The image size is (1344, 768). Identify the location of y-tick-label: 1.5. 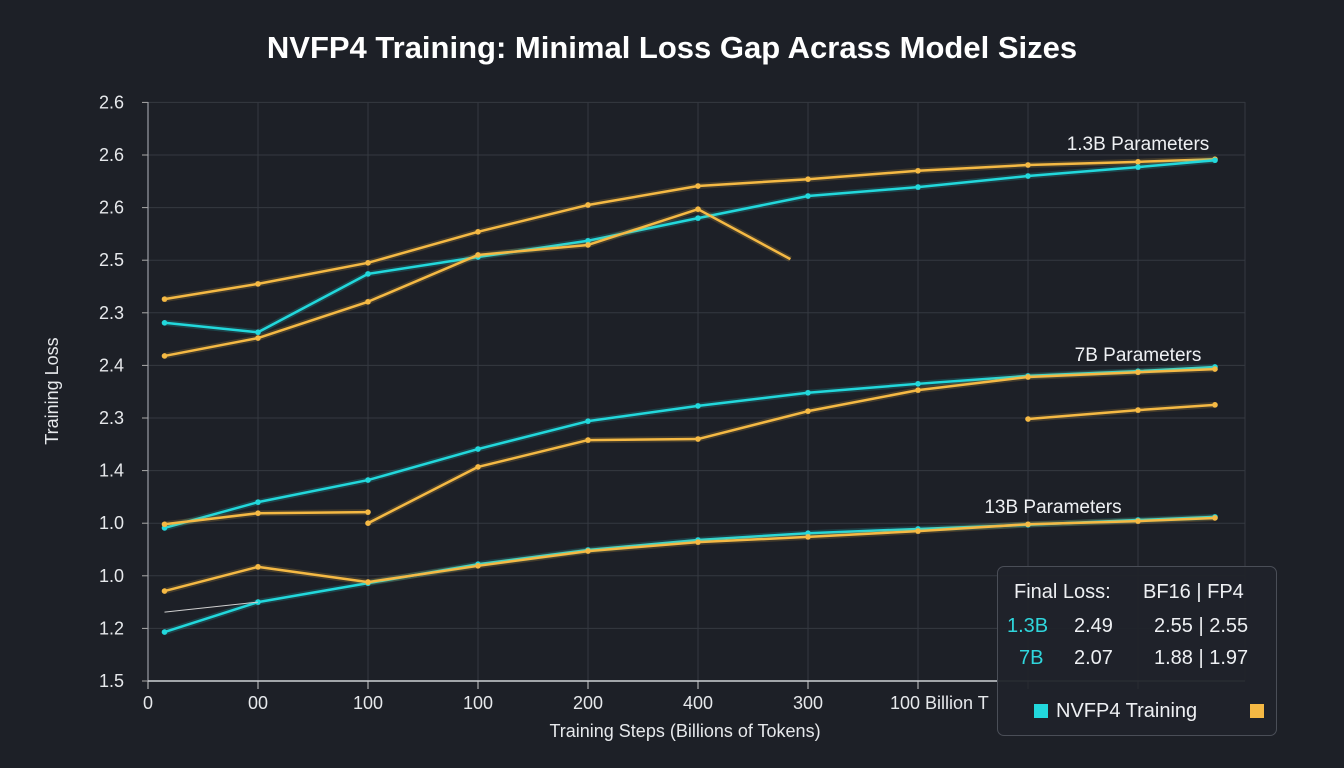
(111, 681).